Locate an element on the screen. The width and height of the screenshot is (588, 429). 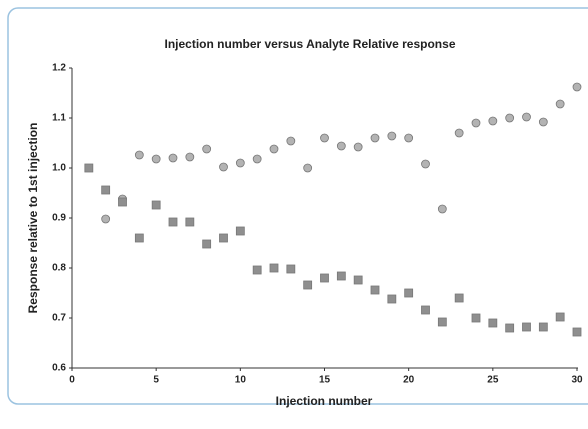
y-tick-label: 0.8 is located at coordinates (59, 268).